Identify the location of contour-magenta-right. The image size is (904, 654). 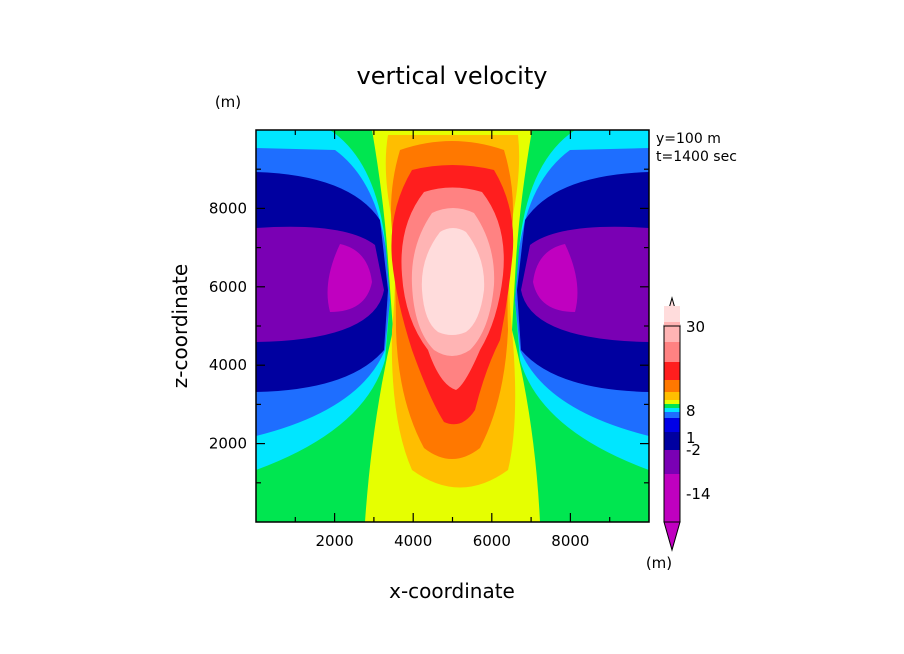
(555, 278).